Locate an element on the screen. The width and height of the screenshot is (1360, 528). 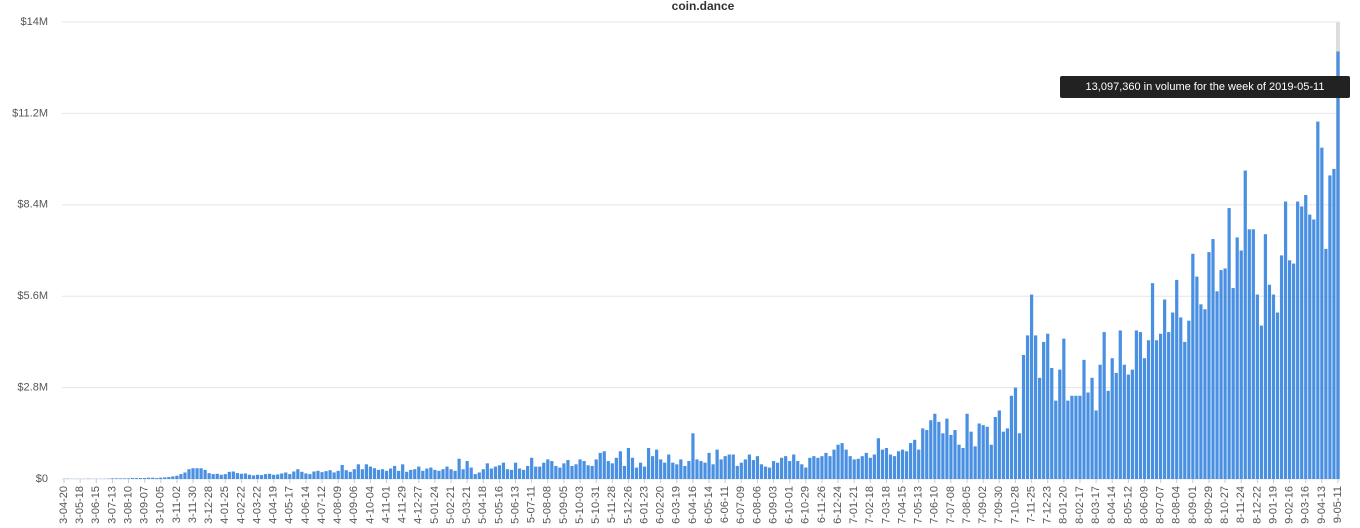
y-tick-label: $0 is located at coordinates (42, 479).